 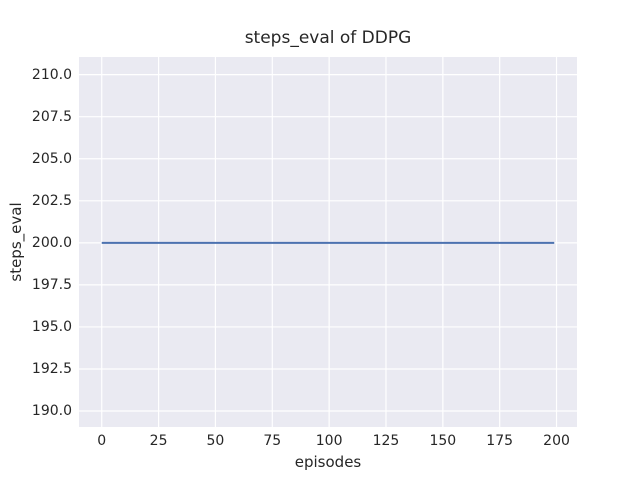 What do you see at coordinates (51, 411) in the screenshot?
I see `y-tick-label: 190.0` at bounding box center [51, 411].